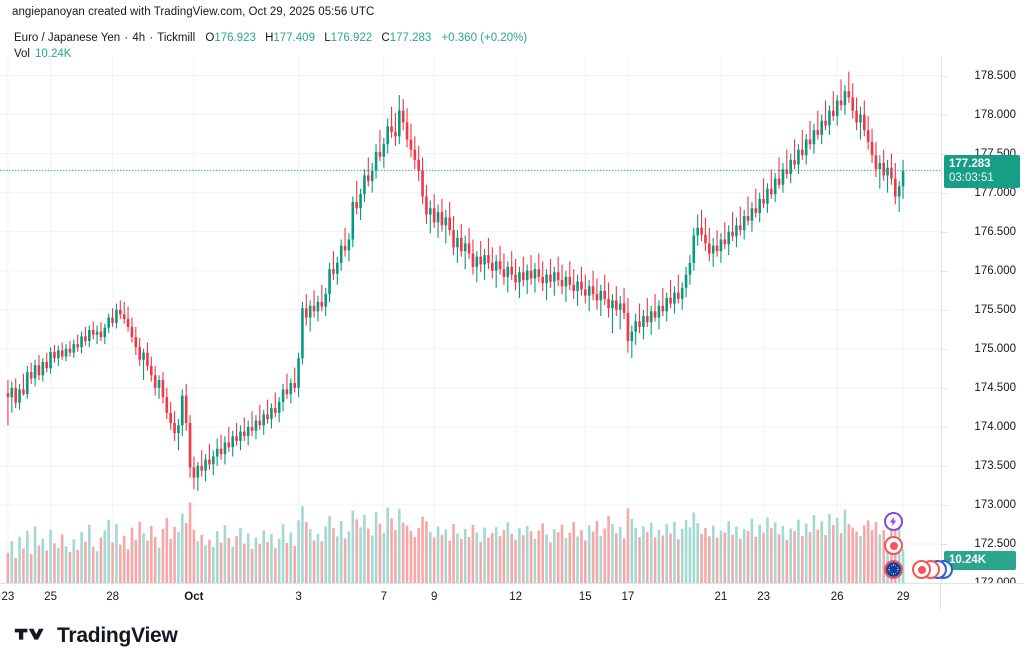 Image resolution: width=1024 pixels, height=665 pixels. Describe the element at coordinates (995, 114) in the screenshot. I see `price-tick-label: 178.000` at that location.